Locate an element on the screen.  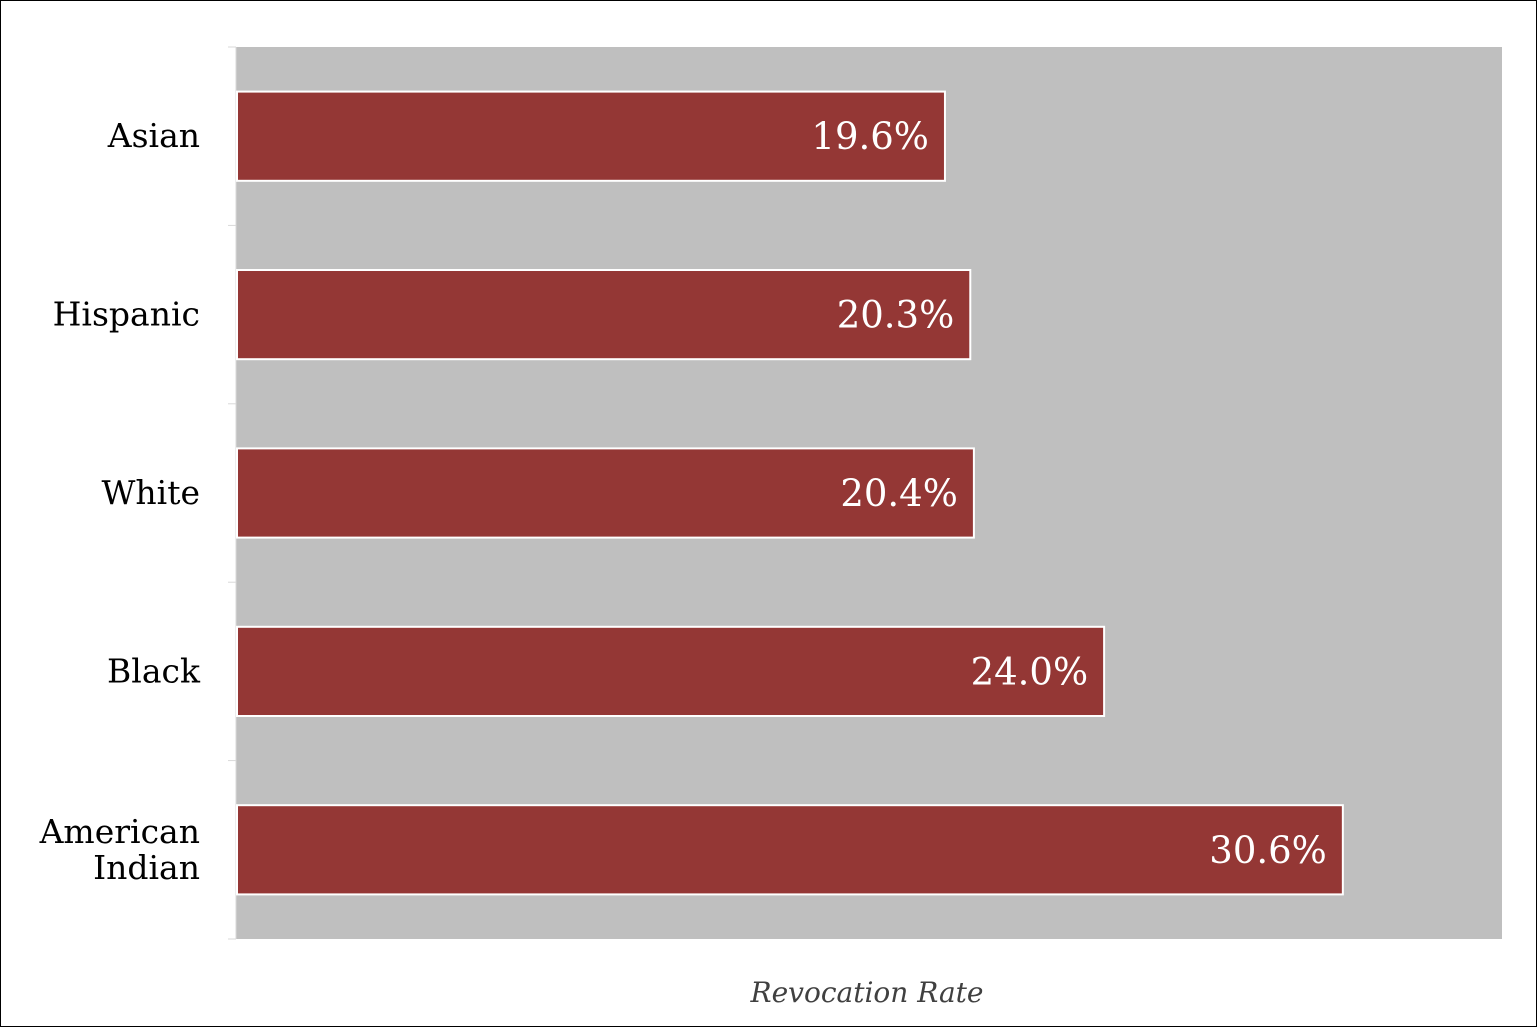
bar-hispanic is located at coordinates (604, 315).